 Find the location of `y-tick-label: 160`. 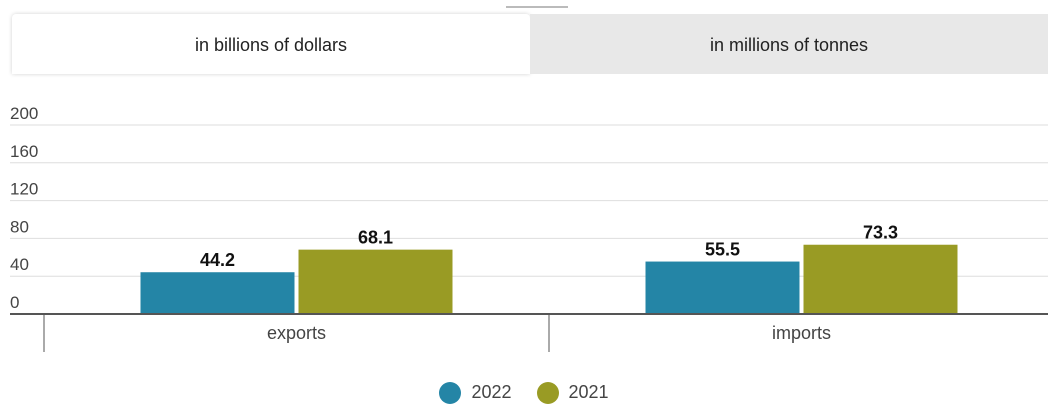

y-tick-label: 160 is located at coordinates (24, 151).